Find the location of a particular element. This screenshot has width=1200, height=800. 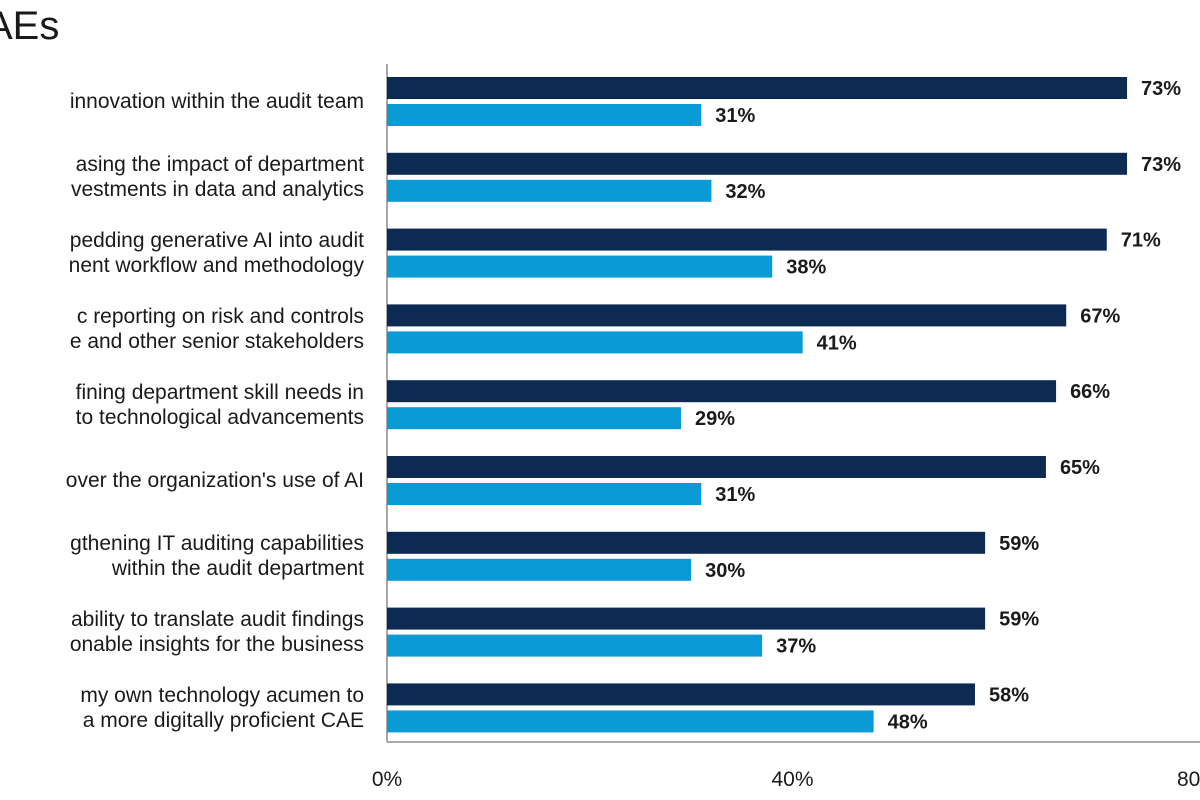

category-label-line: e and other senior stakeholders is located at coordinates (216, 341).